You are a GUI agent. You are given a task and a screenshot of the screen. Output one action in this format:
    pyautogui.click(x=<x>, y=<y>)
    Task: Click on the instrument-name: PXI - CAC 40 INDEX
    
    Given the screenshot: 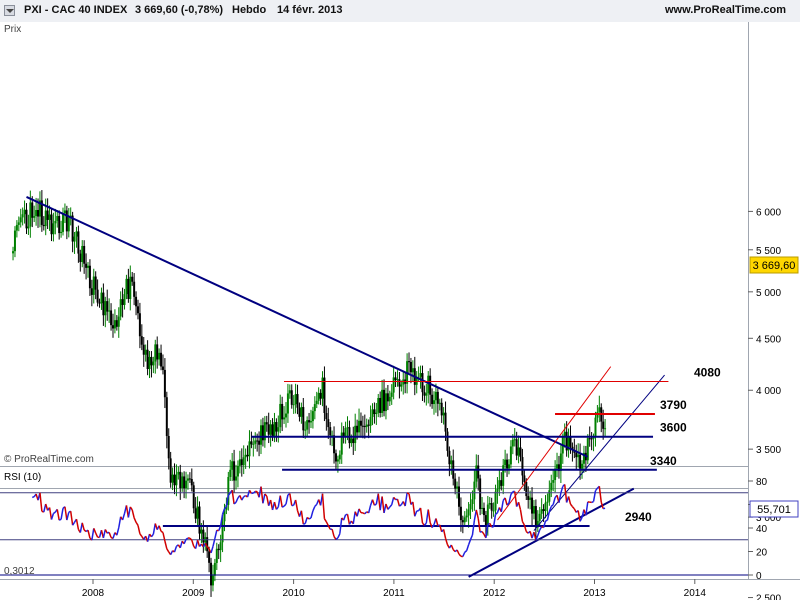 What is the action you would take?
    pyautogui.click(x=76, y=10)
    